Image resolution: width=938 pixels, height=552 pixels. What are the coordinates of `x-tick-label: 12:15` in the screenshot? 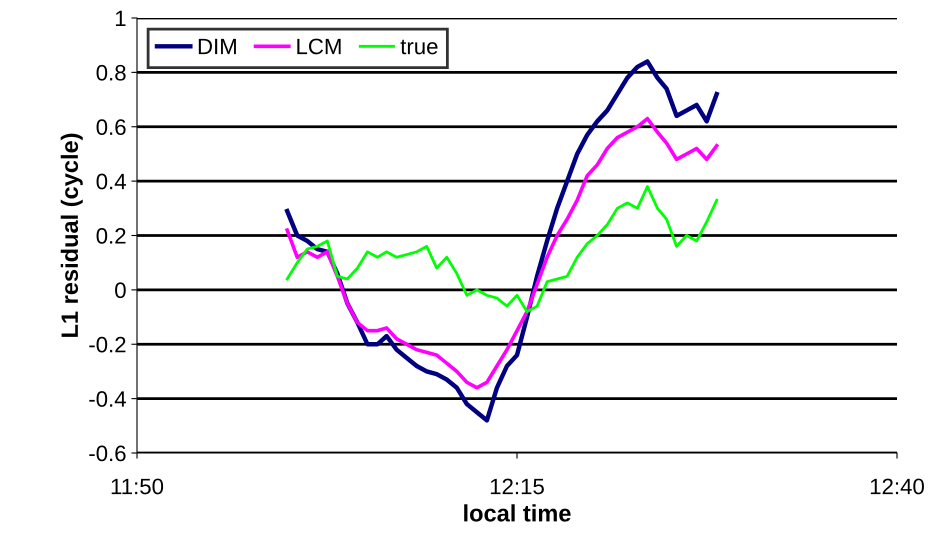 It's located at (517, 486).